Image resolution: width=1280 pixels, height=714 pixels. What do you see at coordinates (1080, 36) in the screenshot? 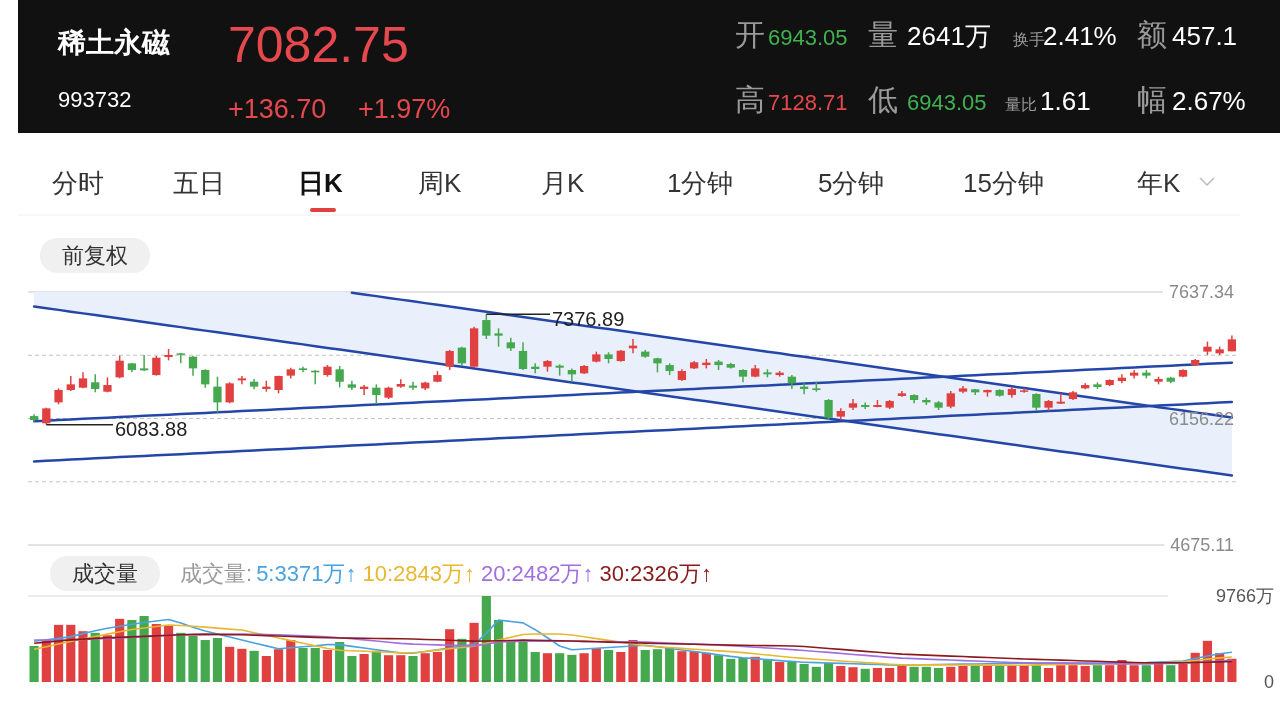
I see `text: 2.41%` at bounding box center [1080, 36].